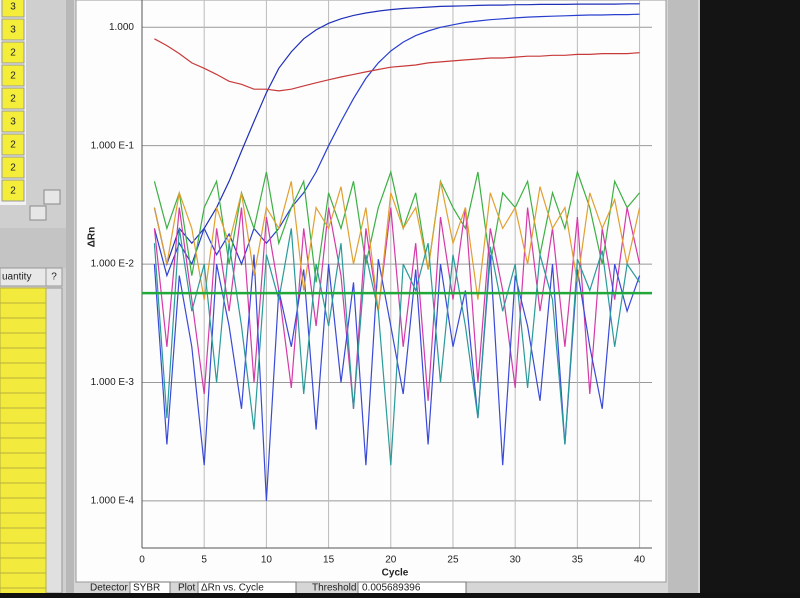 This screenshot has width=800, height=598. Describe the element at coordinates (516, 560) in the screenshot. I see `x-tick-label: 30` at that location.